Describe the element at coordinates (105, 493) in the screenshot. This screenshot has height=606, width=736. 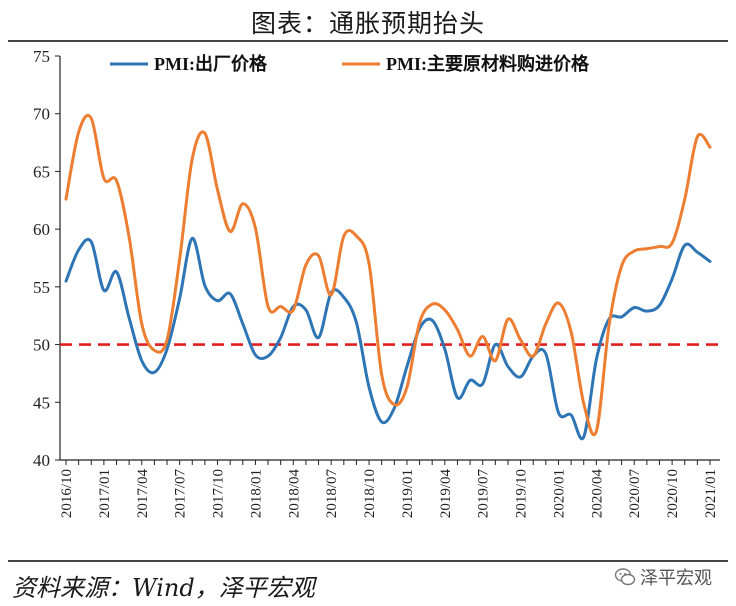
I see `x-tick-label: 2017/01` at that location.